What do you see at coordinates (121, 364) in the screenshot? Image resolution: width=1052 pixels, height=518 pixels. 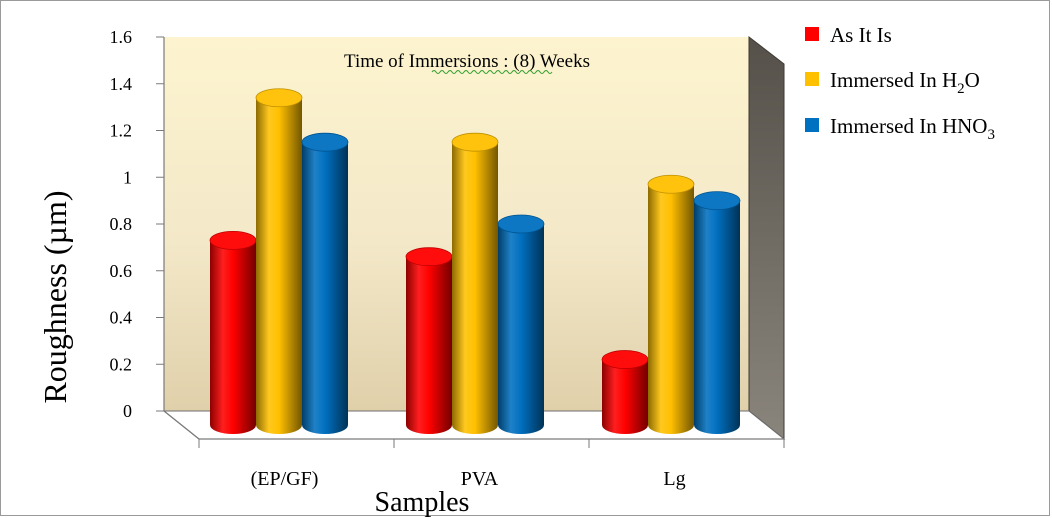 I see `y-tick-label: 0.2` at bounding box center [121, 364].